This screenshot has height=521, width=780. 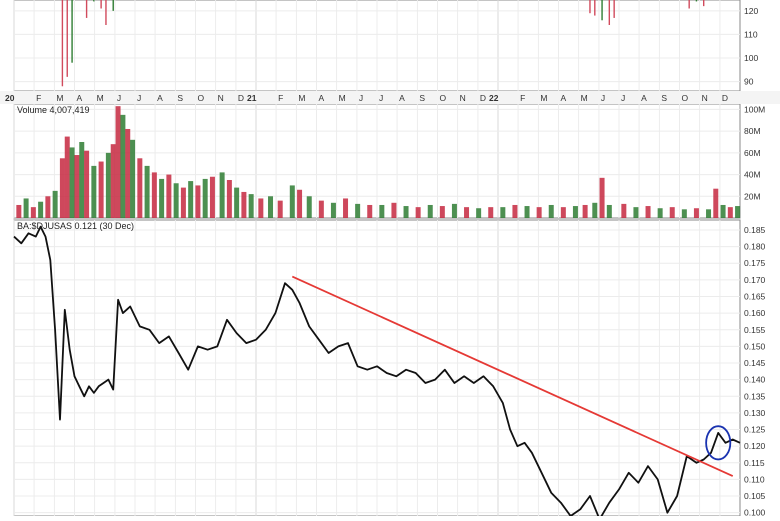 What do you see at coordinates (755, 496) in the screenshot?
I see `y-tick-label: 0.105` at bounding box center [755, 496].